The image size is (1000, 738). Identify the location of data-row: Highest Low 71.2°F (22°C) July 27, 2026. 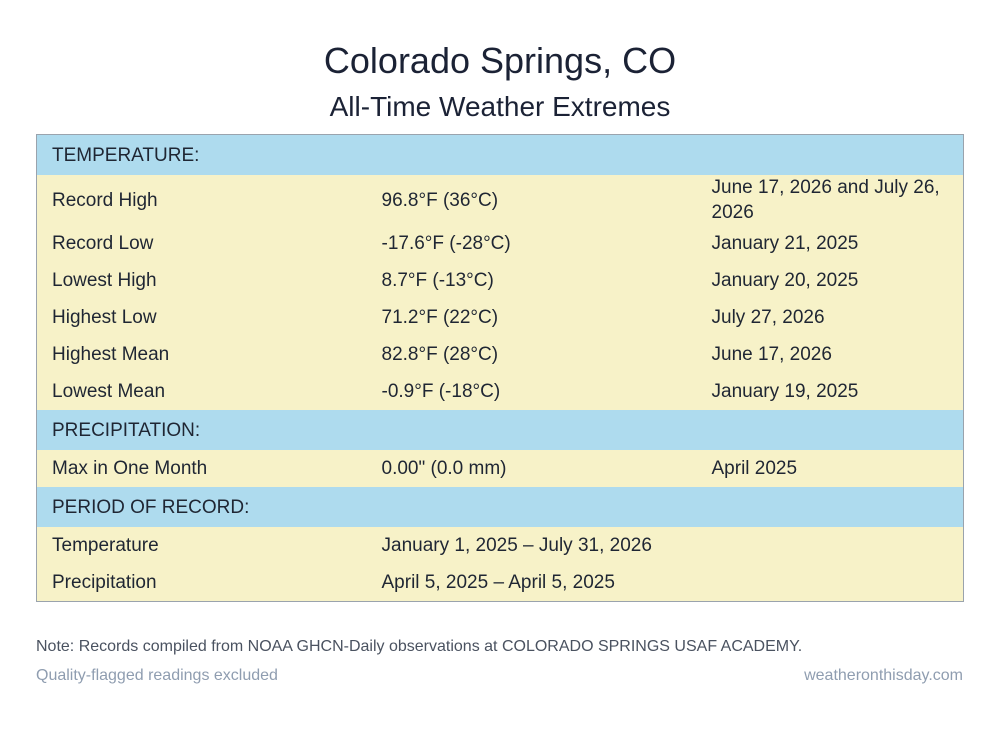
(500, 317).